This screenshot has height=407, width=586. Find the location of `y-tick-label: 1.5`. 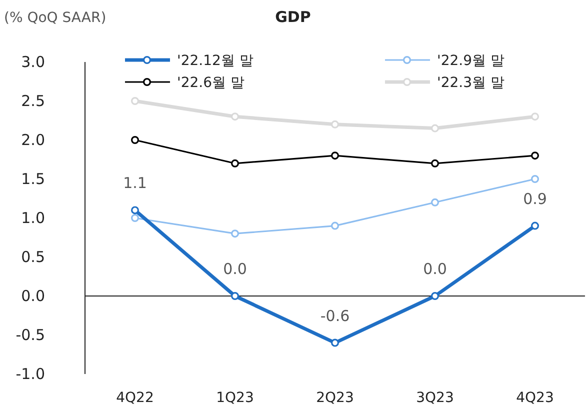

y-tick-label: 1.5 is located at coordinates (33, 179).